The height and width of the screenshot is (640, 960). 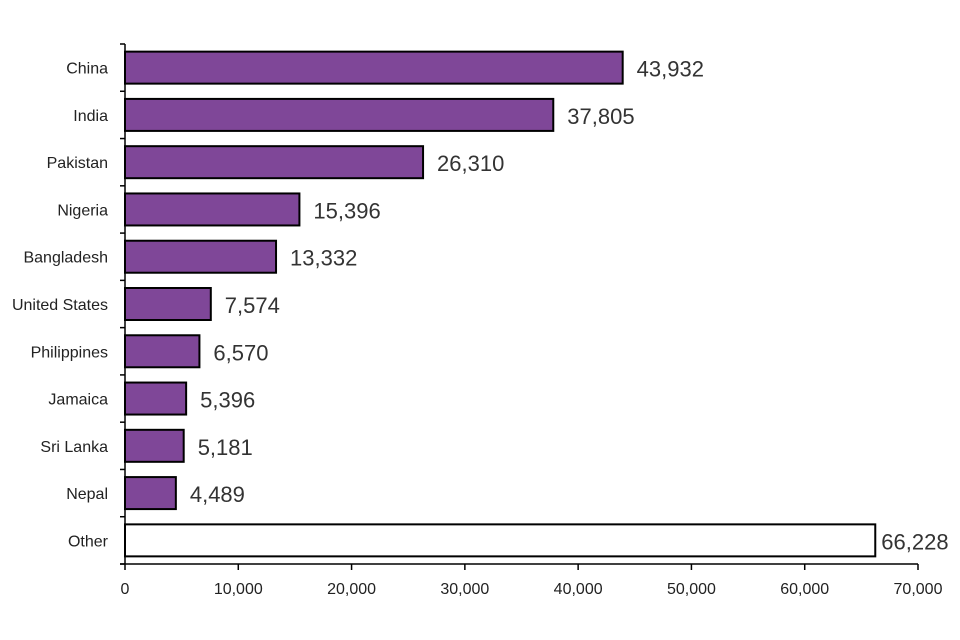 What do you see at coordinates (670, 69) in the screenshot?
I see `data-label: 43,932` at bounding box center [670, 69].